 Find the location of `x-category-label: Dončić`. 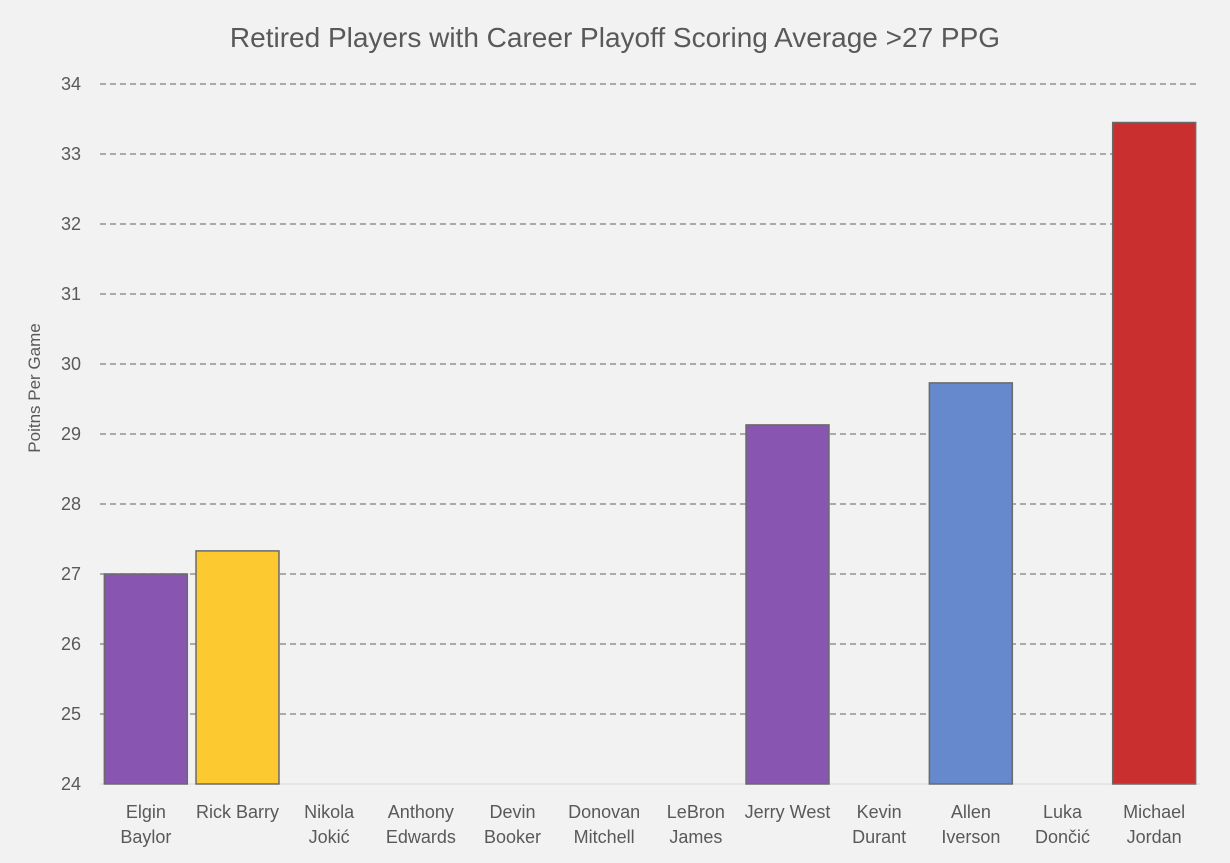

x-category-label: Dončić is located at coordinates (1062, 837).